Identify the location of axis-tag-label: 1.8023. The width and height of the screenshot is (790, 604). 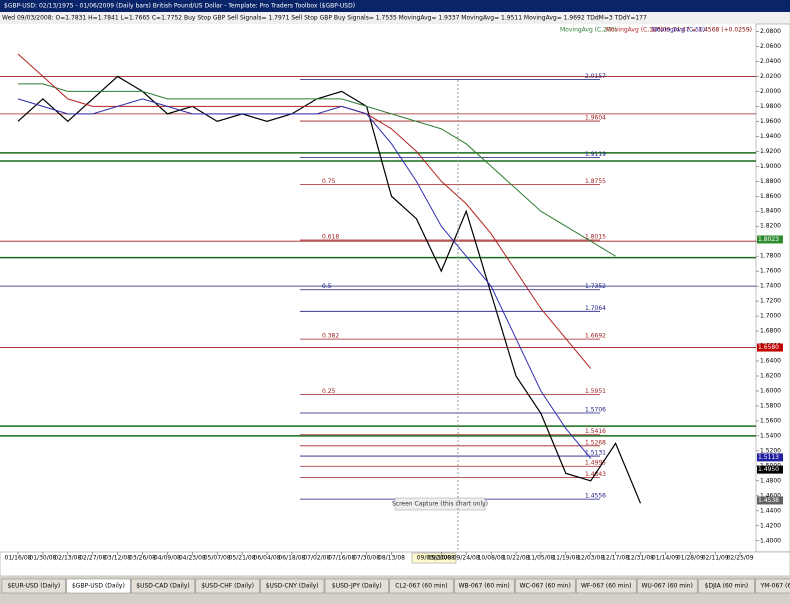
(768, 239).